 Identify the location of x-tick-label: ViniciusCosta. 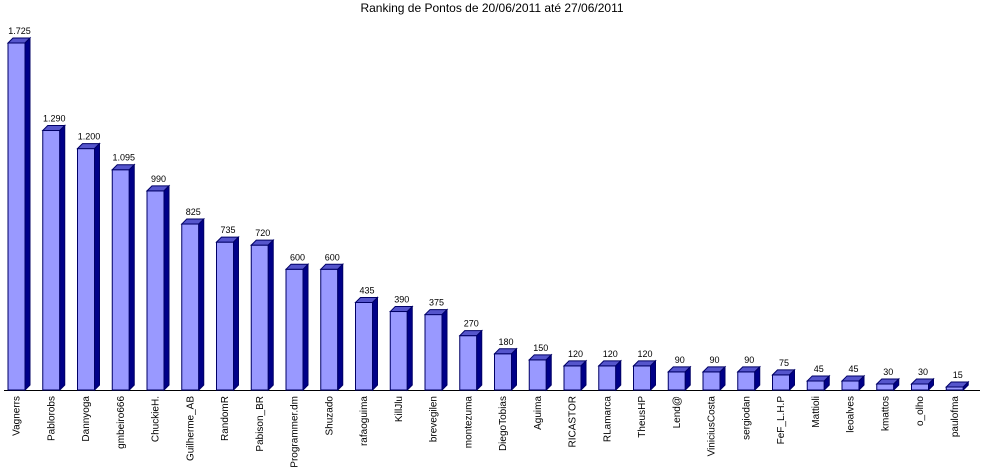
(712, 426).